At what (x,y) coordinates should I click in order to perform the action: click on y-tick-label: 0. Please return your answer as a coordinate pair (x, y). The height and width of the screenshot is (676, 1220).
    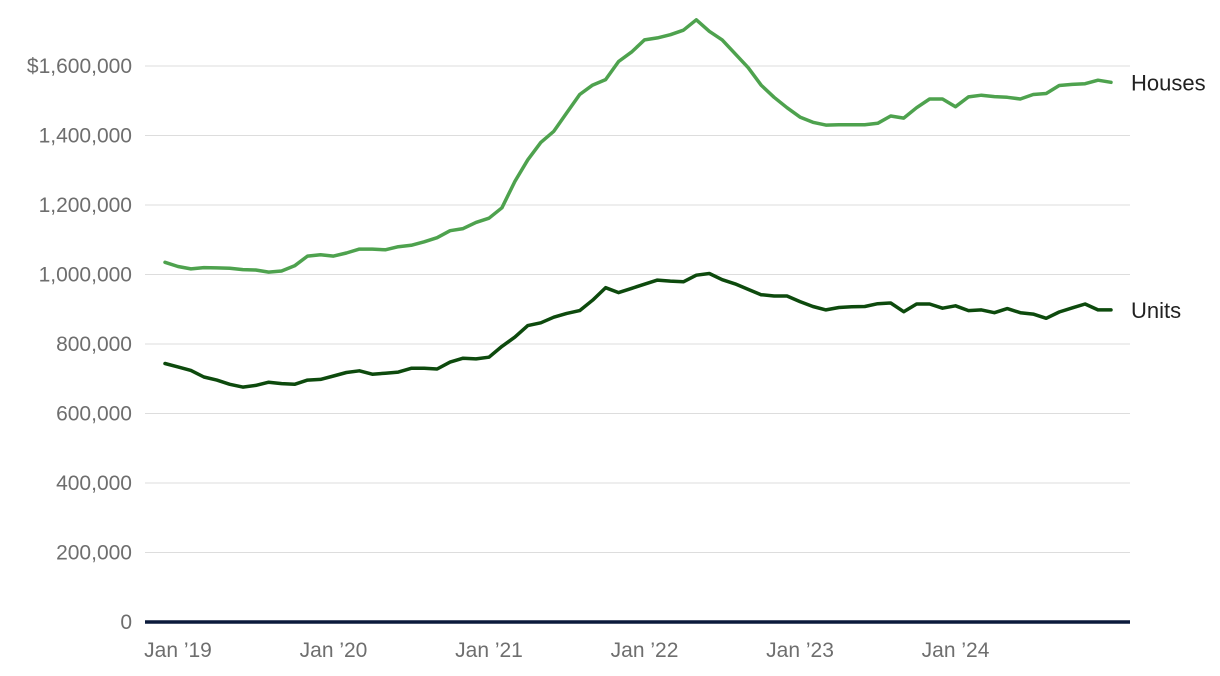
    Looking at the image, I should click on (126, 622).